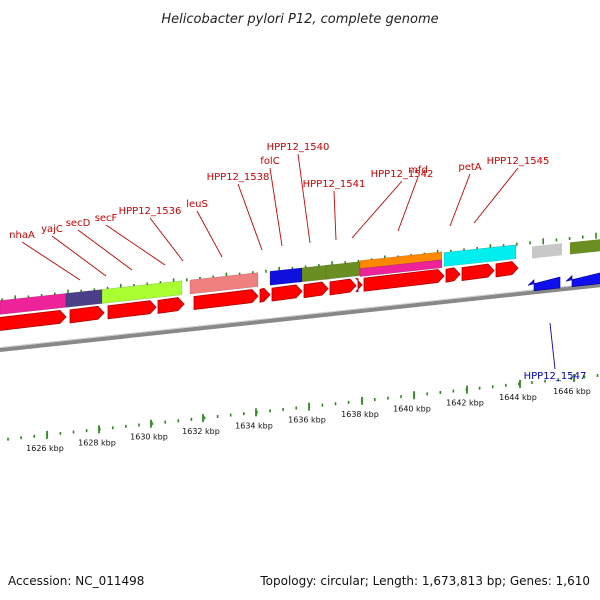  I want to click on gene-label: folC, so click(269, 161).